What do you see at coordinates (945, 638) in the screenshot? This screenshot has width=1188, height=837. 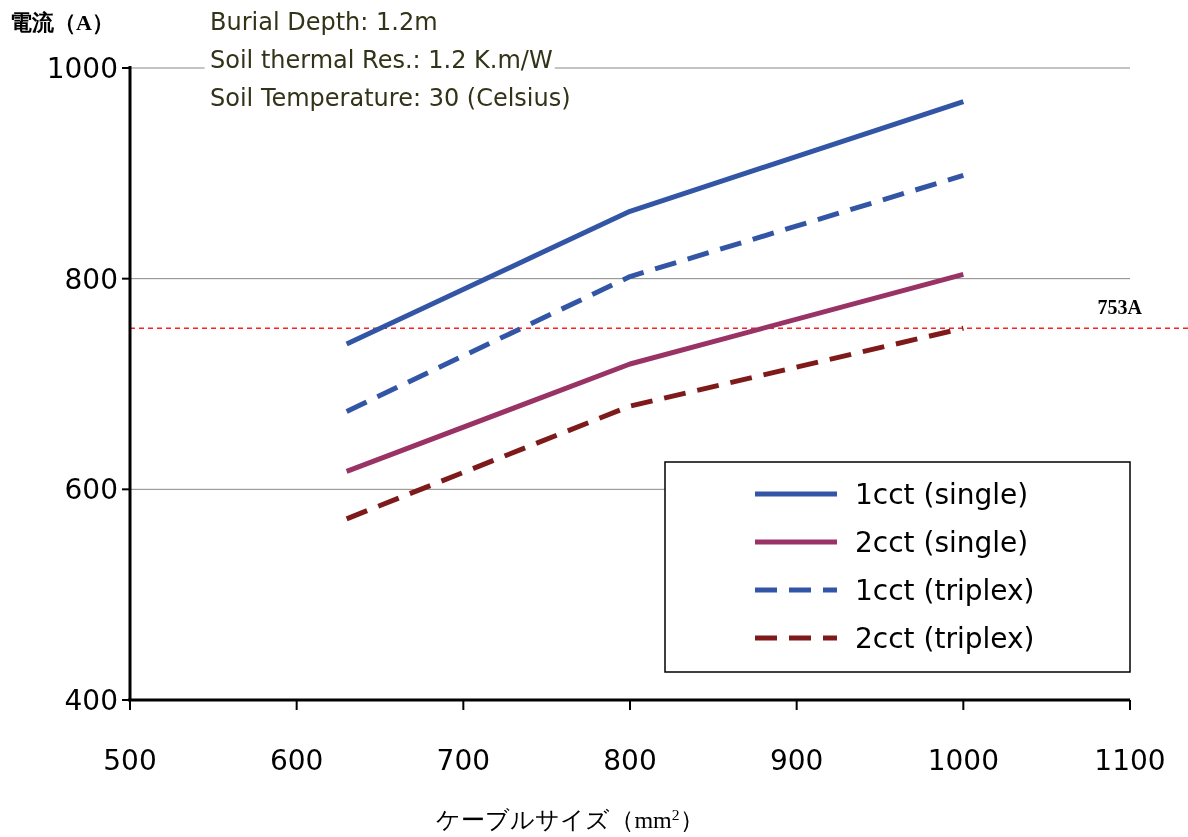 I see `legend-label: 2cct (triplex)` at bounding box center [945, 638].